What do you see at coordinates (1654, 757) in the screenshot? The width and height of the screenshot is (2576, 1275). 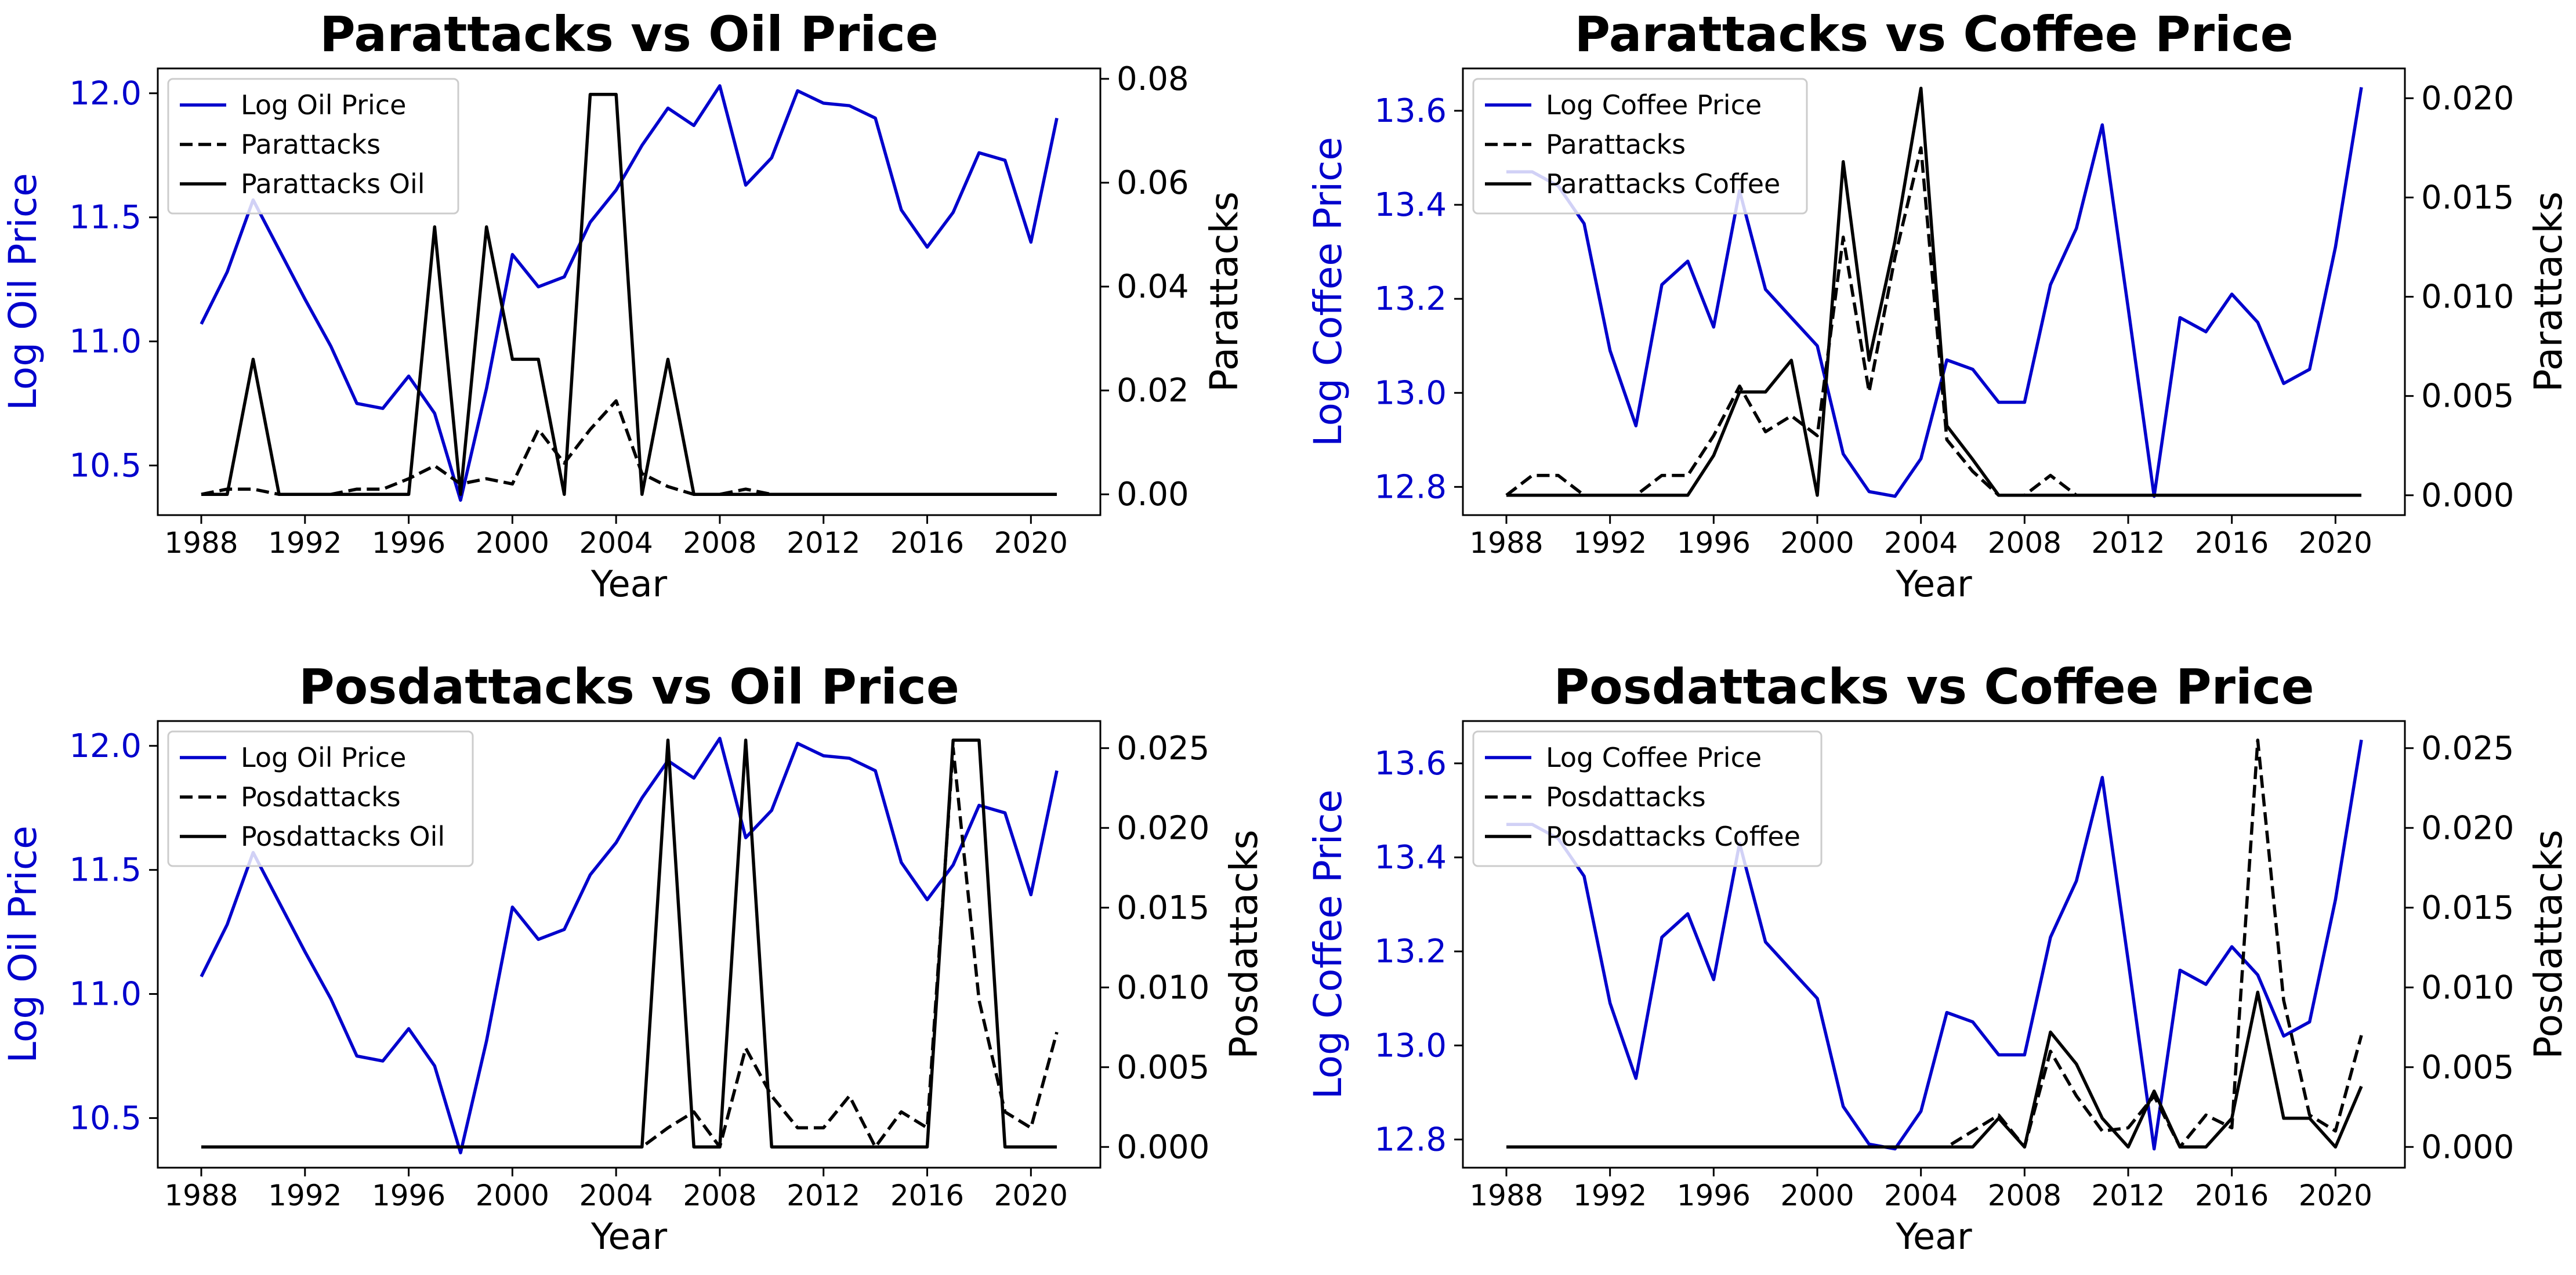 I see `legend-label: Log Coffee Price` at bounding box center [1654, 757].